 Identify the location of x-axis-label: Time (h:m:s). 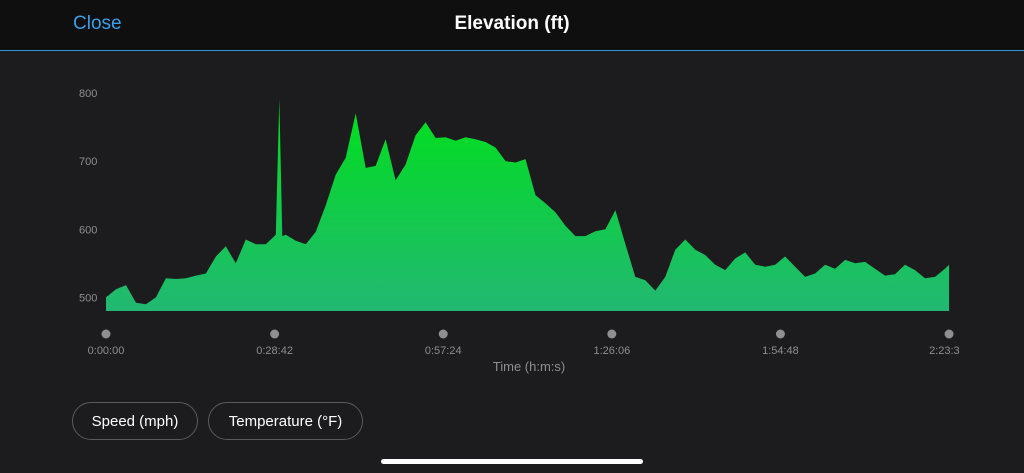
(529, 366).